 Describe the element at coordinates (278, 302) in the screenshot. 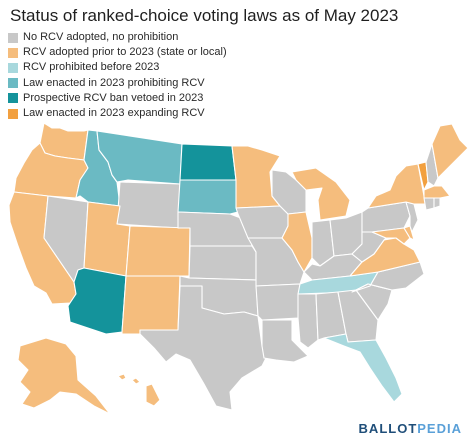

I see `state-AR` at that location.